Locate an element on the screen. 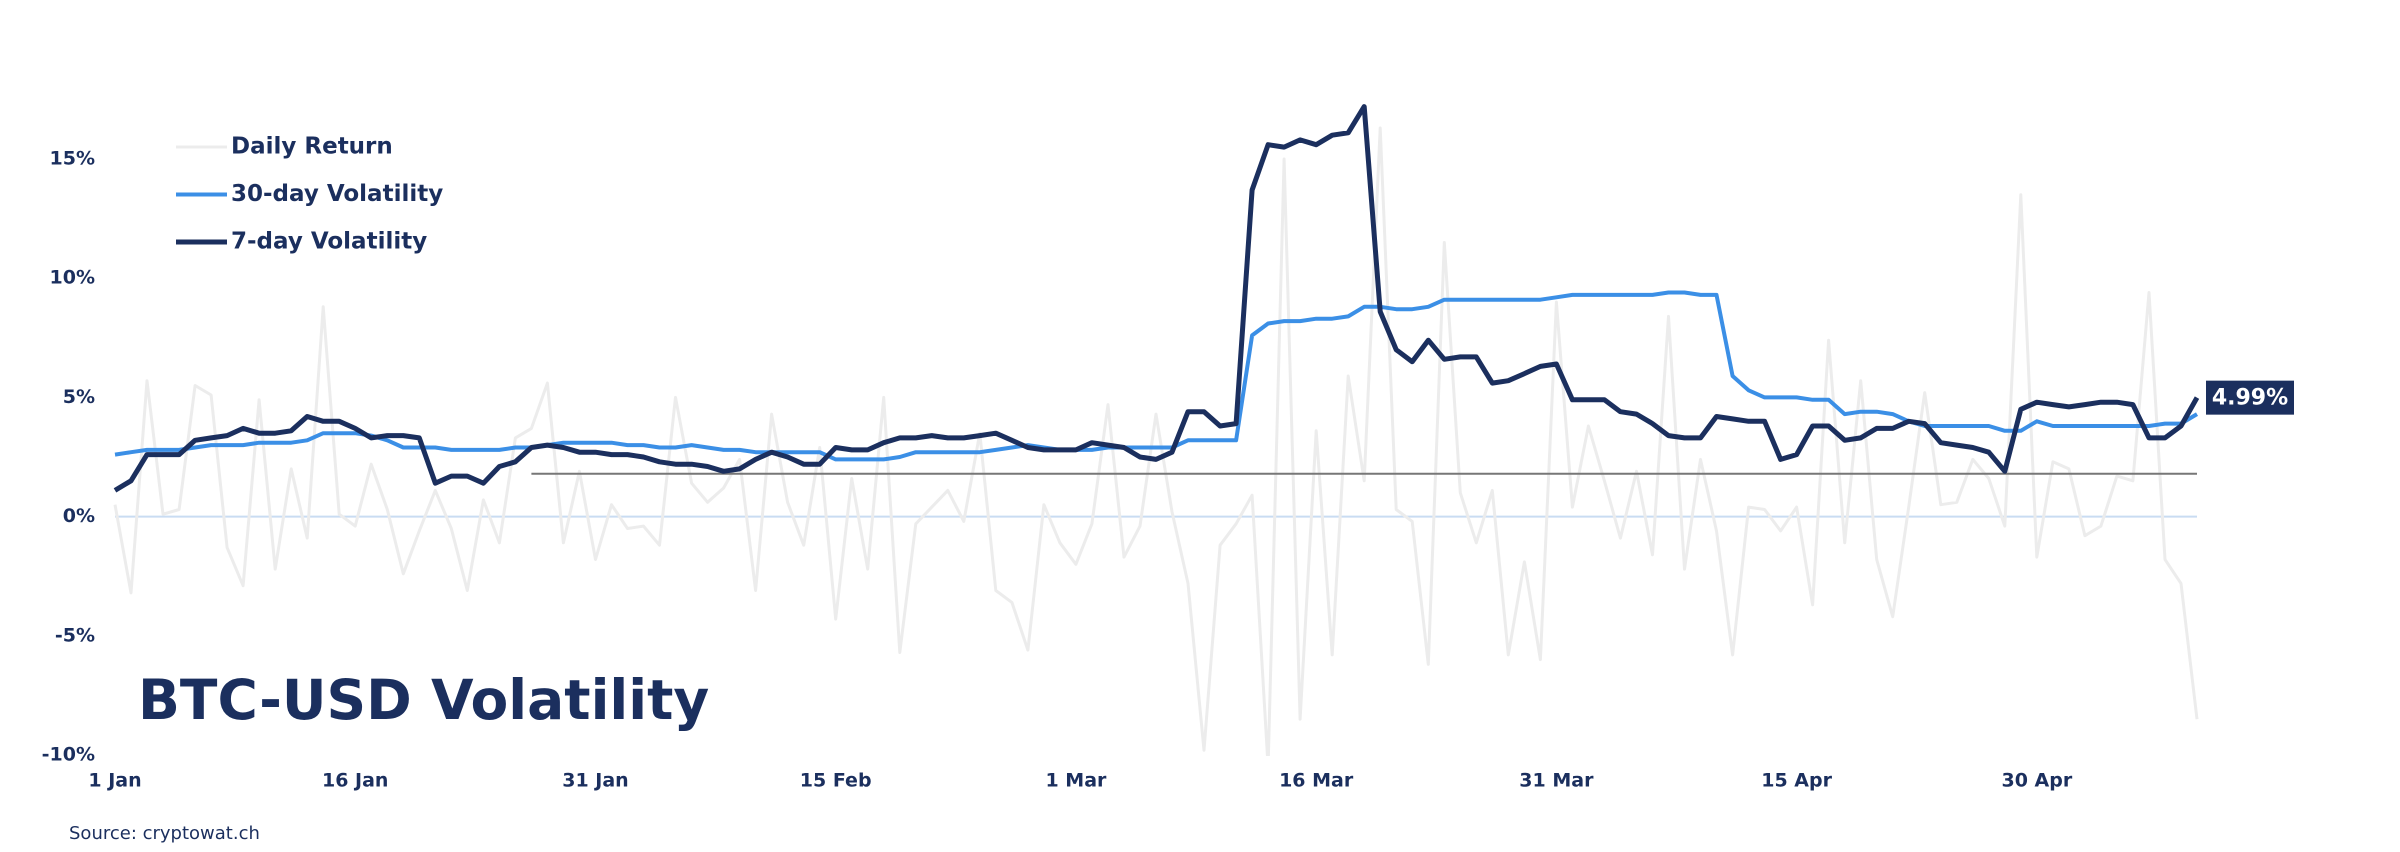 This screenshot has height=852, width=2400. legend-label: 30-day Volatility is located at coordinates (337, 194).